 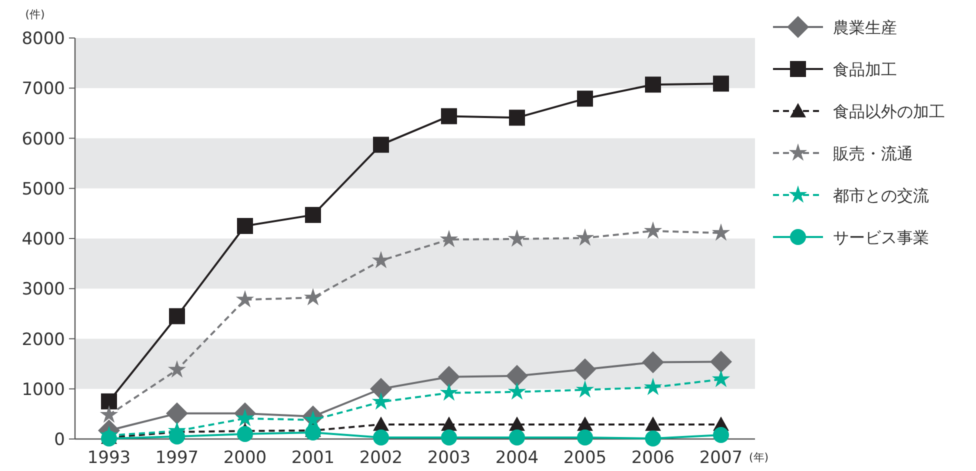 I want to click on legend-label: 農業生産, so click(x=865, y=27).